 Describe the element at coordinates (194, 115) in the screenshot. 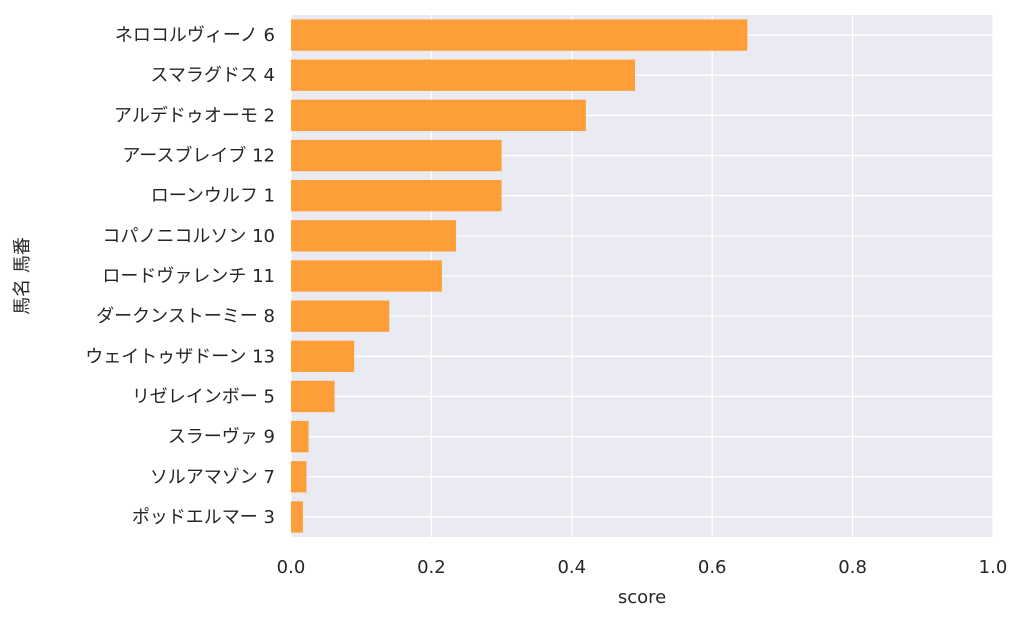

I see `y-tick-label: アルデドゥオーモ 2` at that location.